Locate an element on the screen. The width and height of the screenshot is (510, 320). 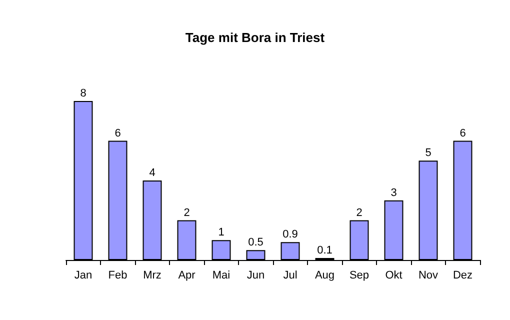
x-tick-label: Jun is located at coordinates (255, 276).